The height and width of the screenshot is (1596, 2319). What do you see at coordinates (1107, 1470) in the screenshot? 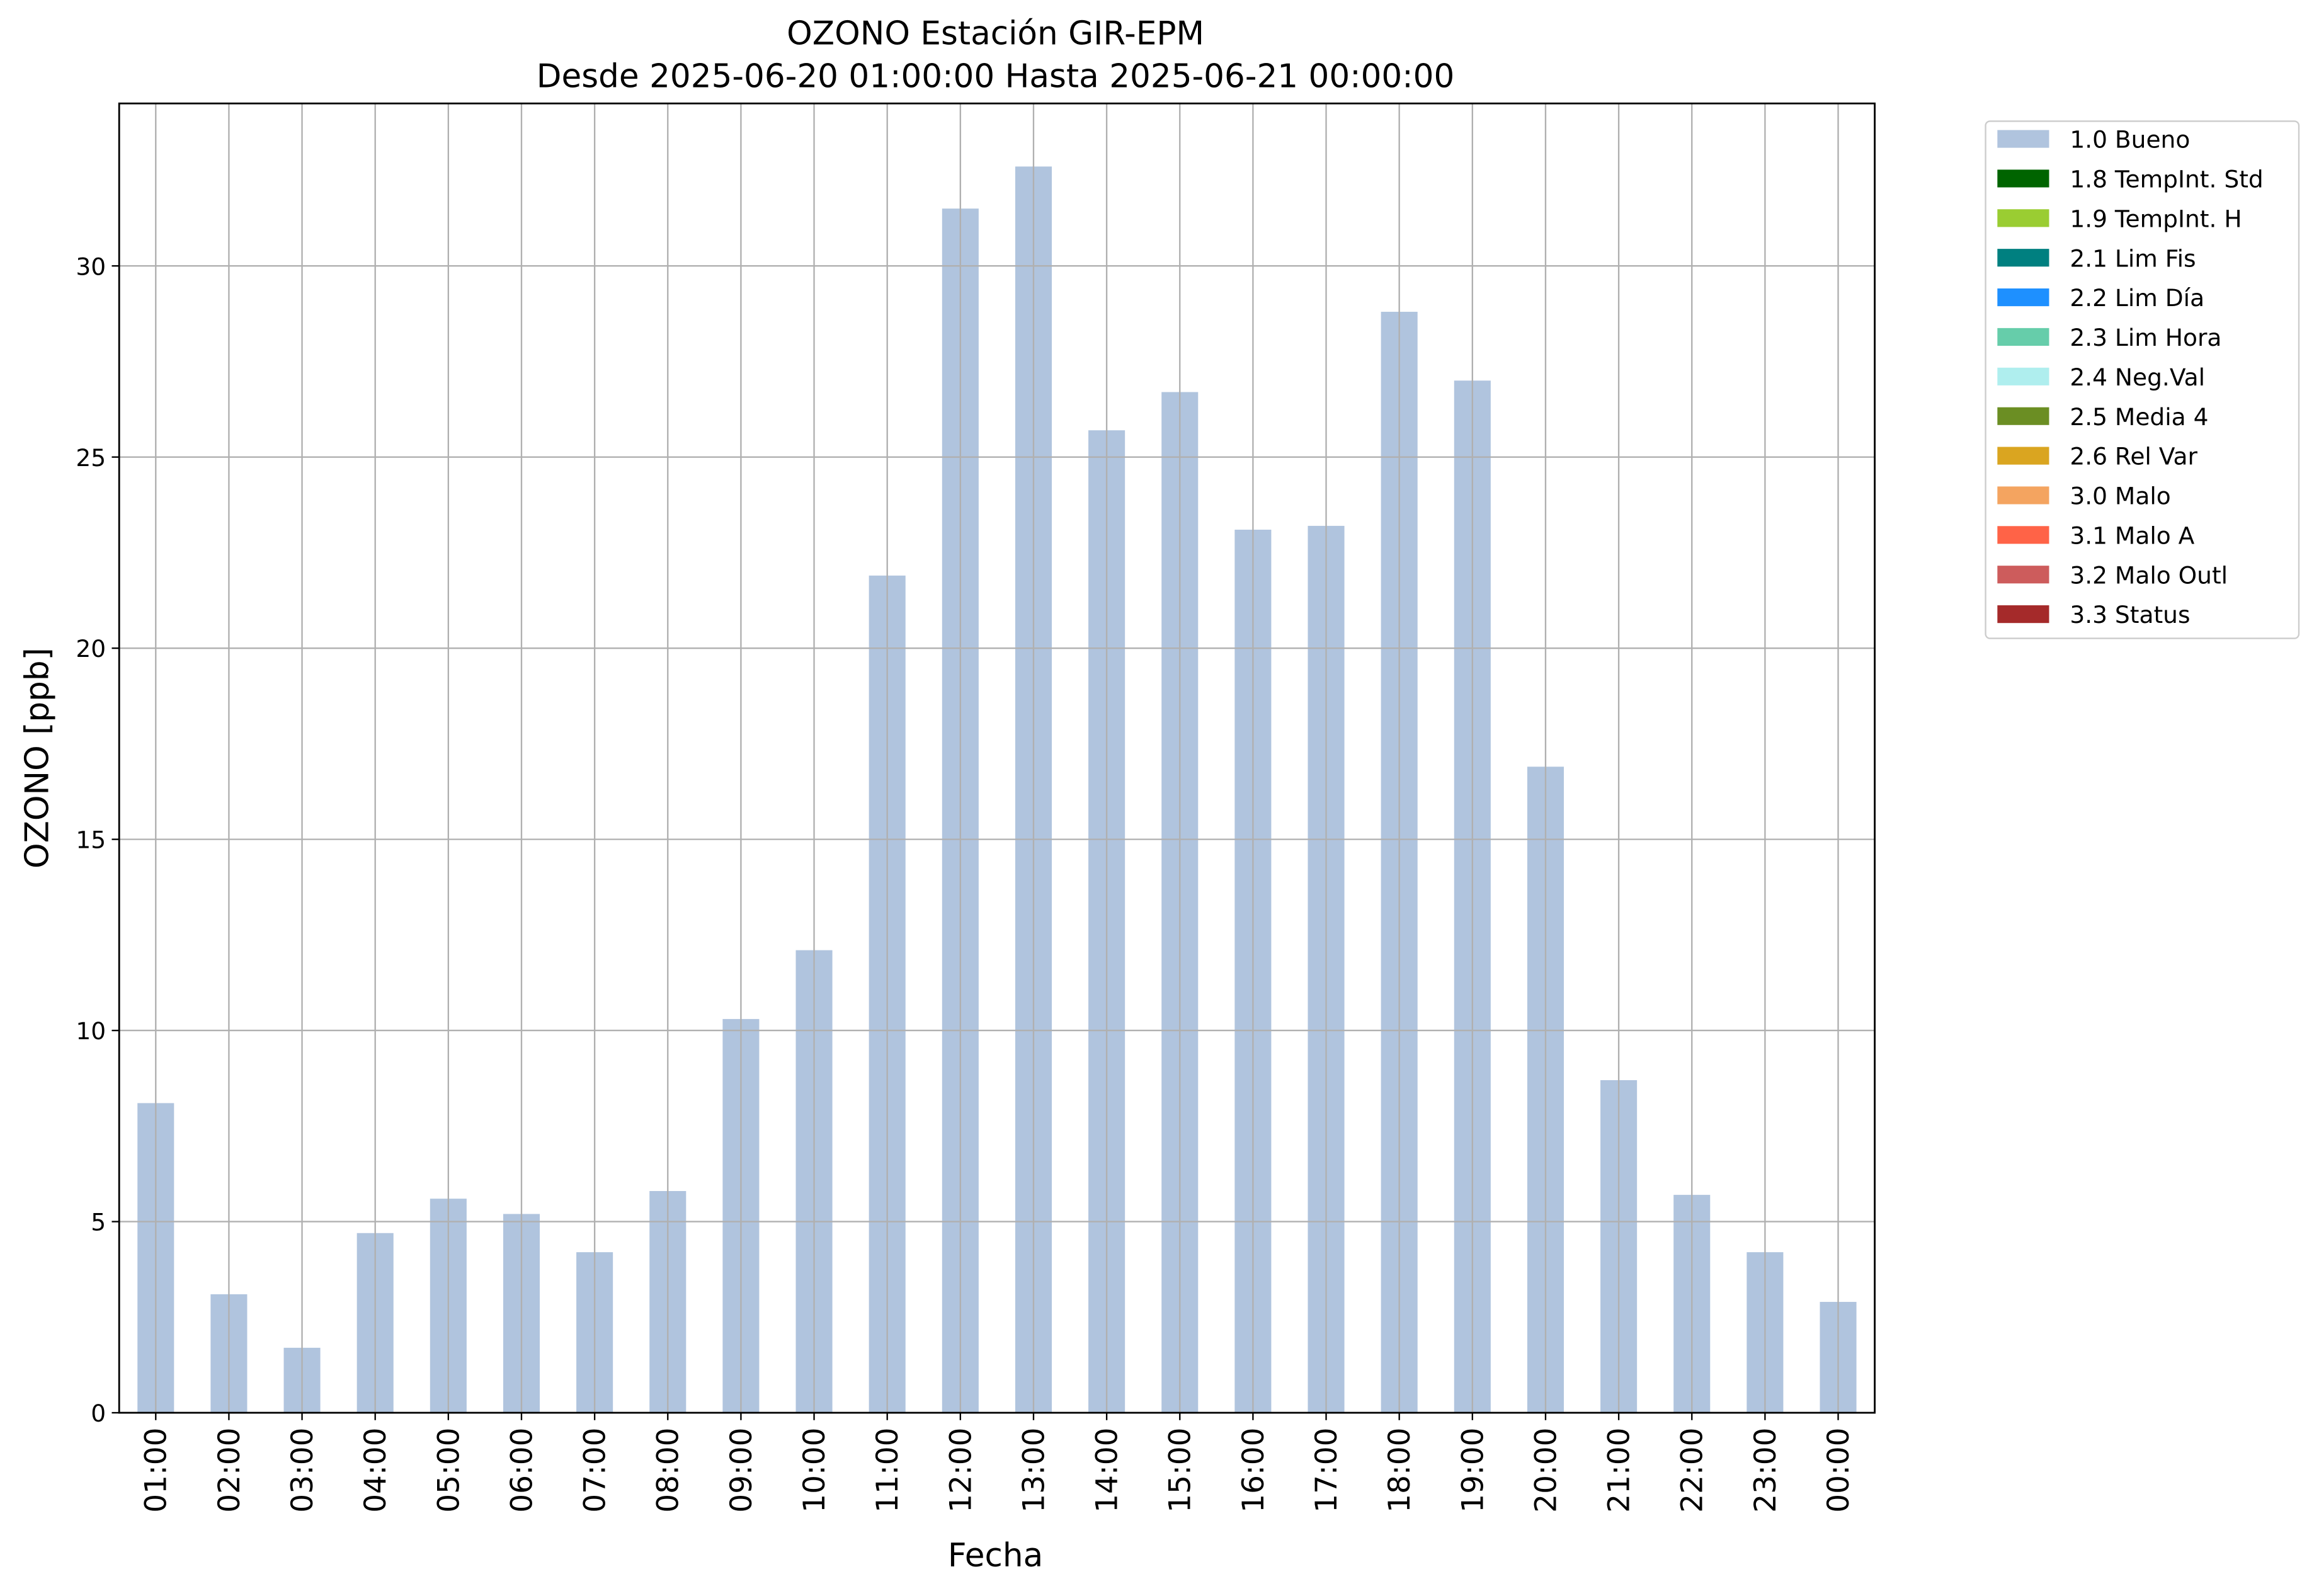
I see `x-tick-label: 14:00` at bounding box center [1107, 1470].